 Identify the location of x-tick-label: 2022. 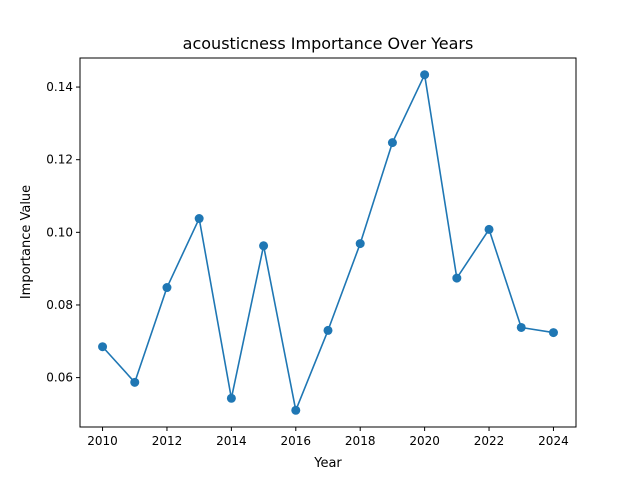
(489, 441).